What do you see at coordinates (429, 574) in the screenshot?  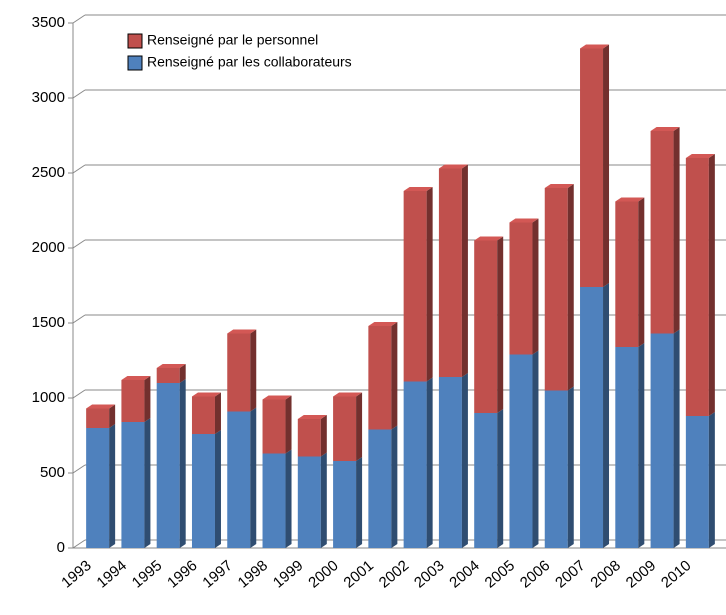 I see `x-tick-label: 2003` at bounding box center [429, 574].